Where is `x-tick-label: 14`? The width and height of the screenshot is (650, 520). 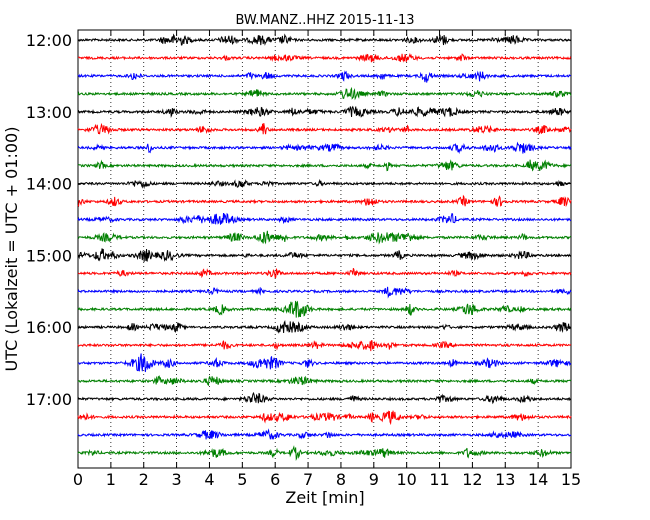
x-tick-label: 14 is located at coordinates (538, 479).